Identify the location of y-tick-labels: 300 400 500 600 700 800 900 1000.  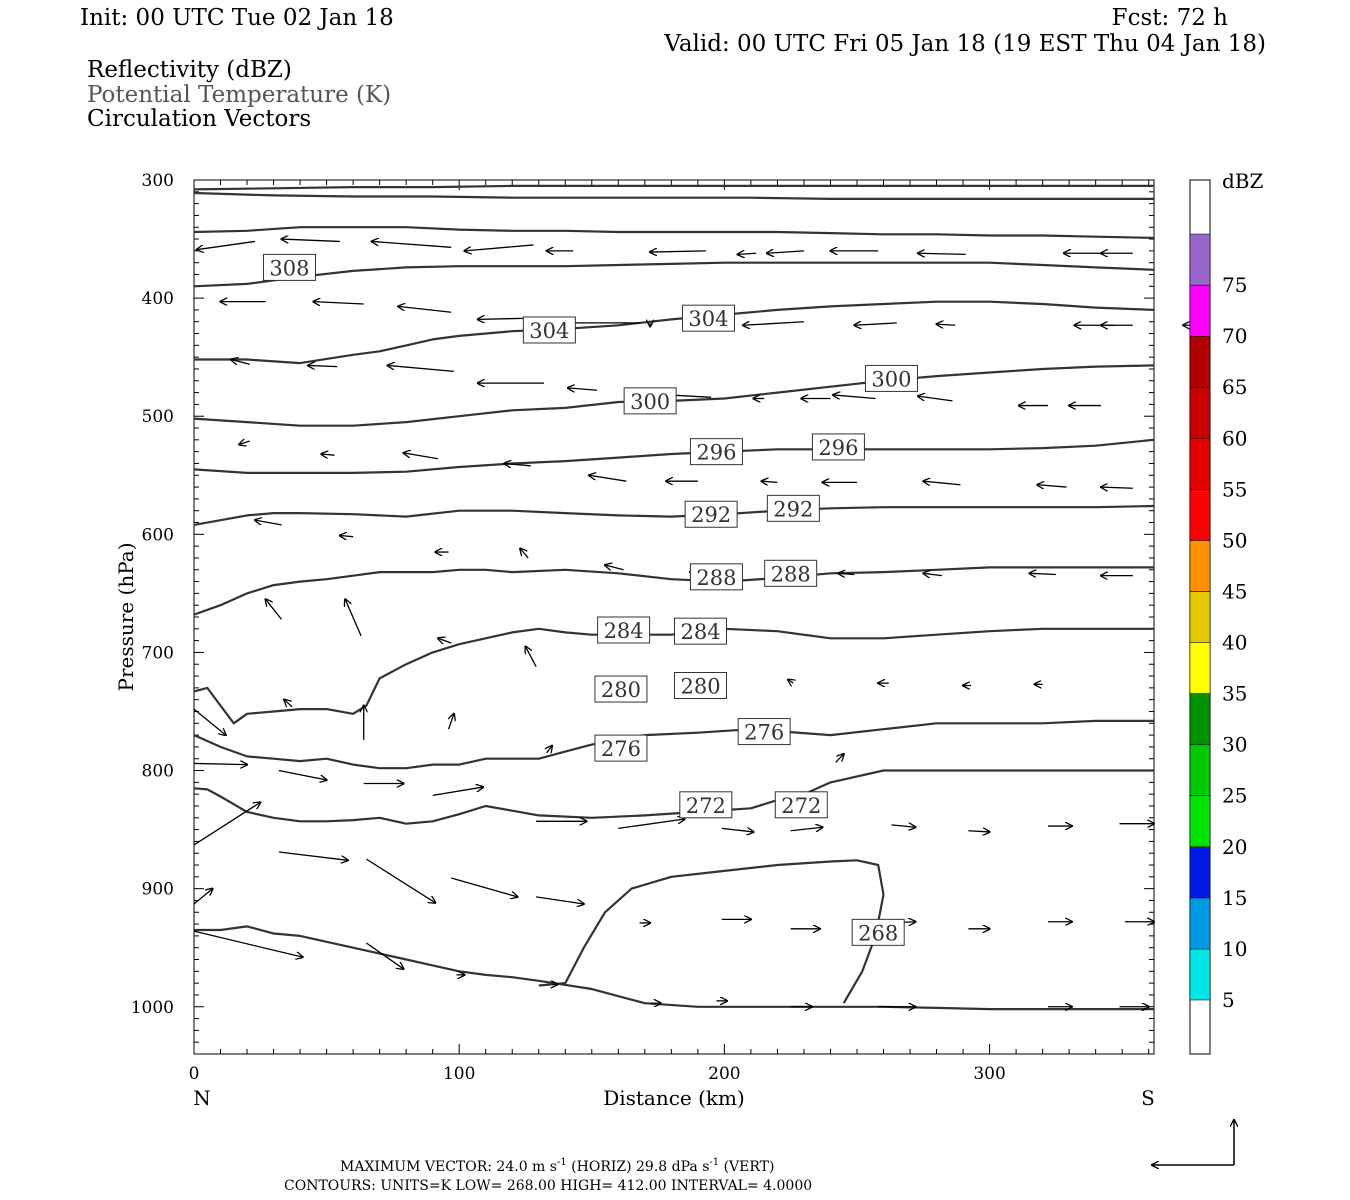
(152, 594).